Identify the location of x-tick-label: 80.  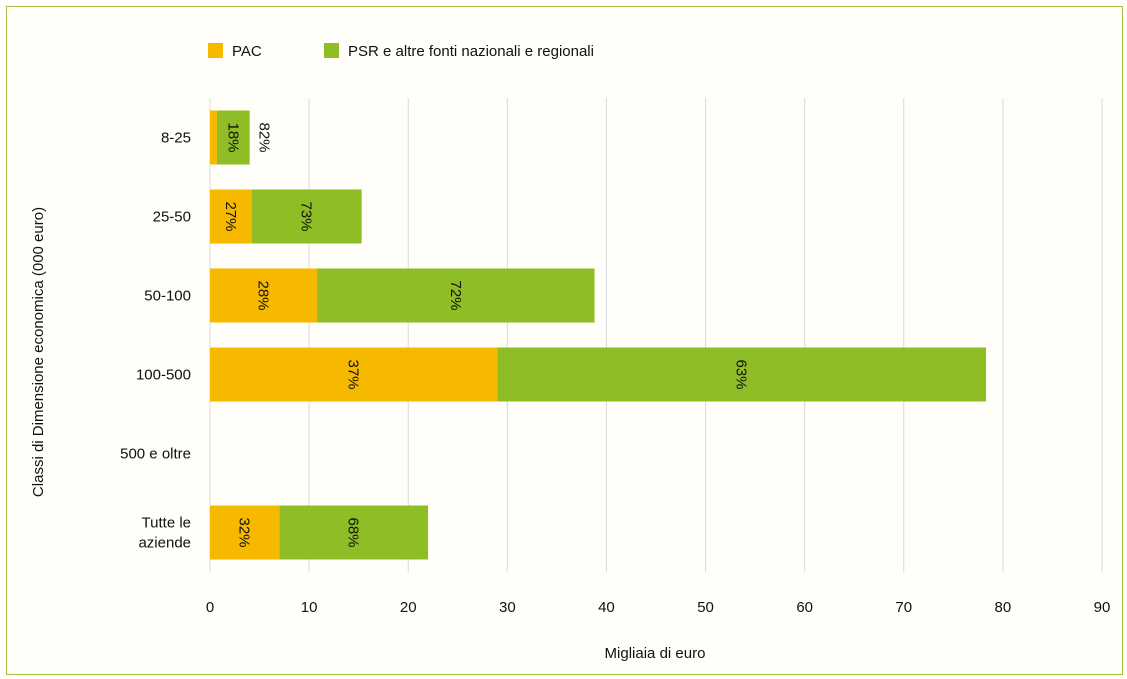
(1003, 607).